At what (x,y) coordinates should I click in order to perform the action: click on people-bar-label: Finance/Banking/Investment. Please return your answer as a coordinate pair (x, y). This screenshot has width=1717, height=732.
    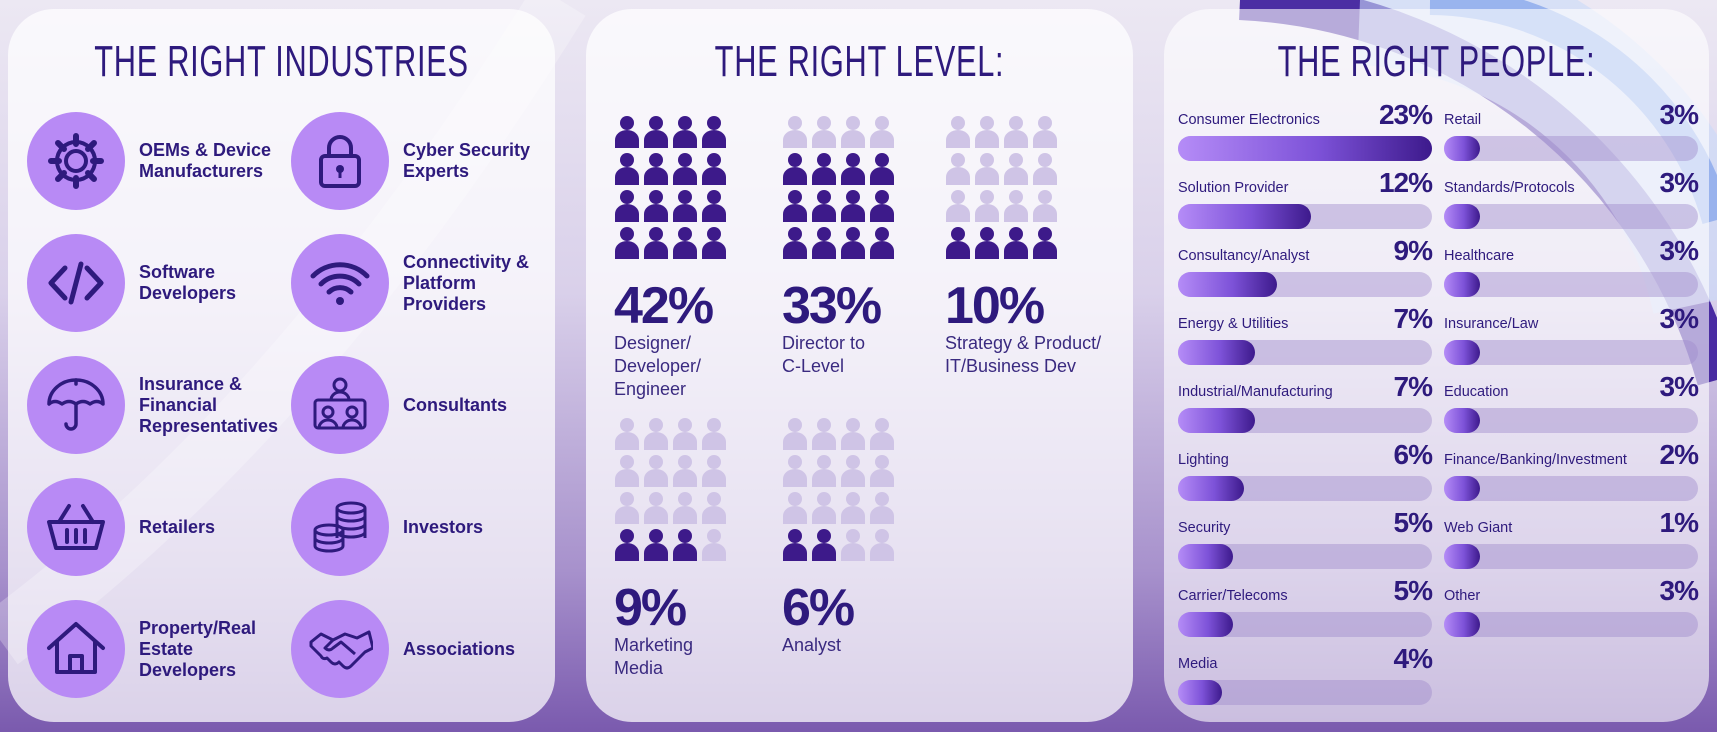
    Looking at the image, I should click on (1535, 460).